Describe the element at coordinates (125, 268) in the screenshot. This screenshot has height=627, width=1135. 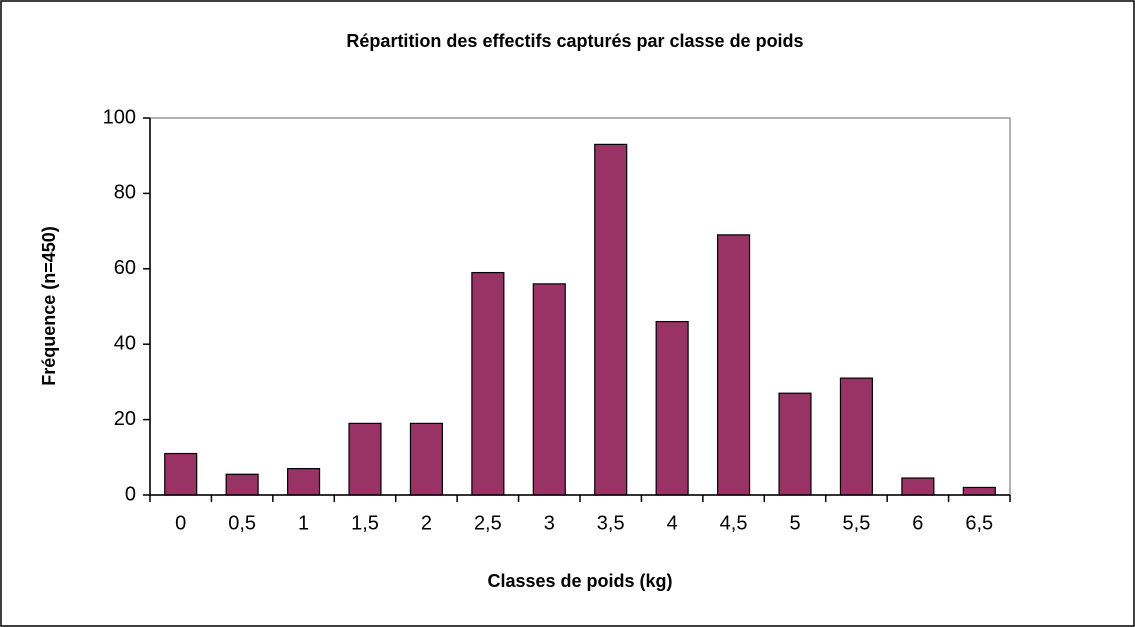
I see `y-tick-label: 60` at that location.